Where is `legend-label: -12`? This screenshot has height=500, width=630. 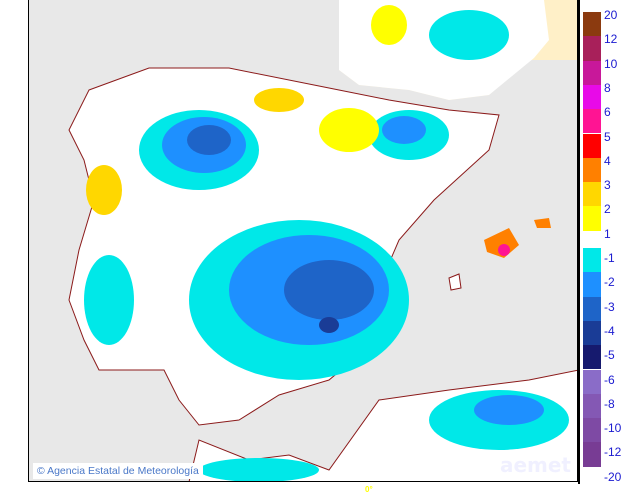
legend-label: -12 is located at coordinates (613, 452).